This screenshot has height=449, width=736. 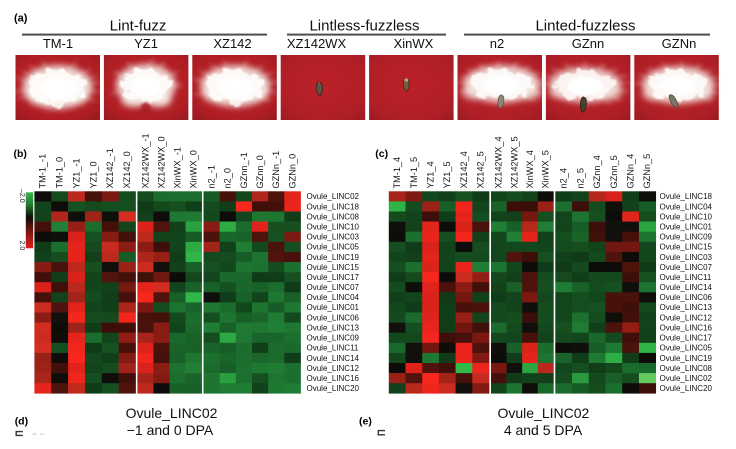 I want to click on svg-text: GZnn_0, so click(x=260, y=171).